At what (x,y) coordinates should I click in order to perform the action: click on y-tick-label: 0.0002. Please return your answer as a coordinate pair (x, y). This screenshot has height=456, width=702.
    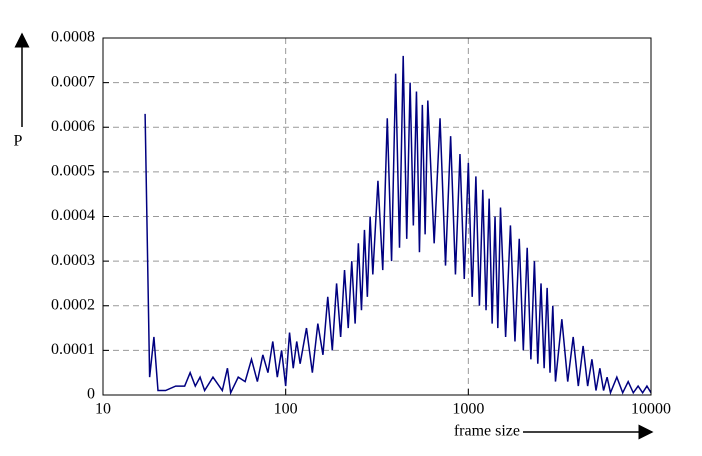
    Looking at the image, I should click on (73, 304).